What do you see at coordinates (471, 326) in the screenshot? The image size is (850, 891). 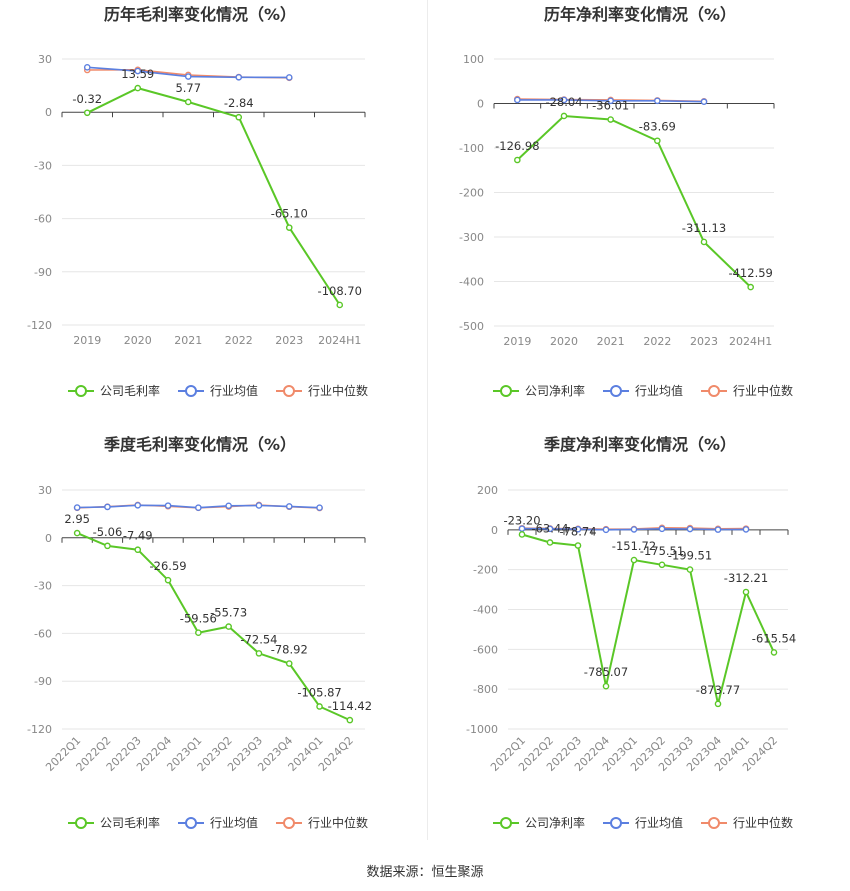 I see `y-tick-label: -500` at bounding box center [471, 326].